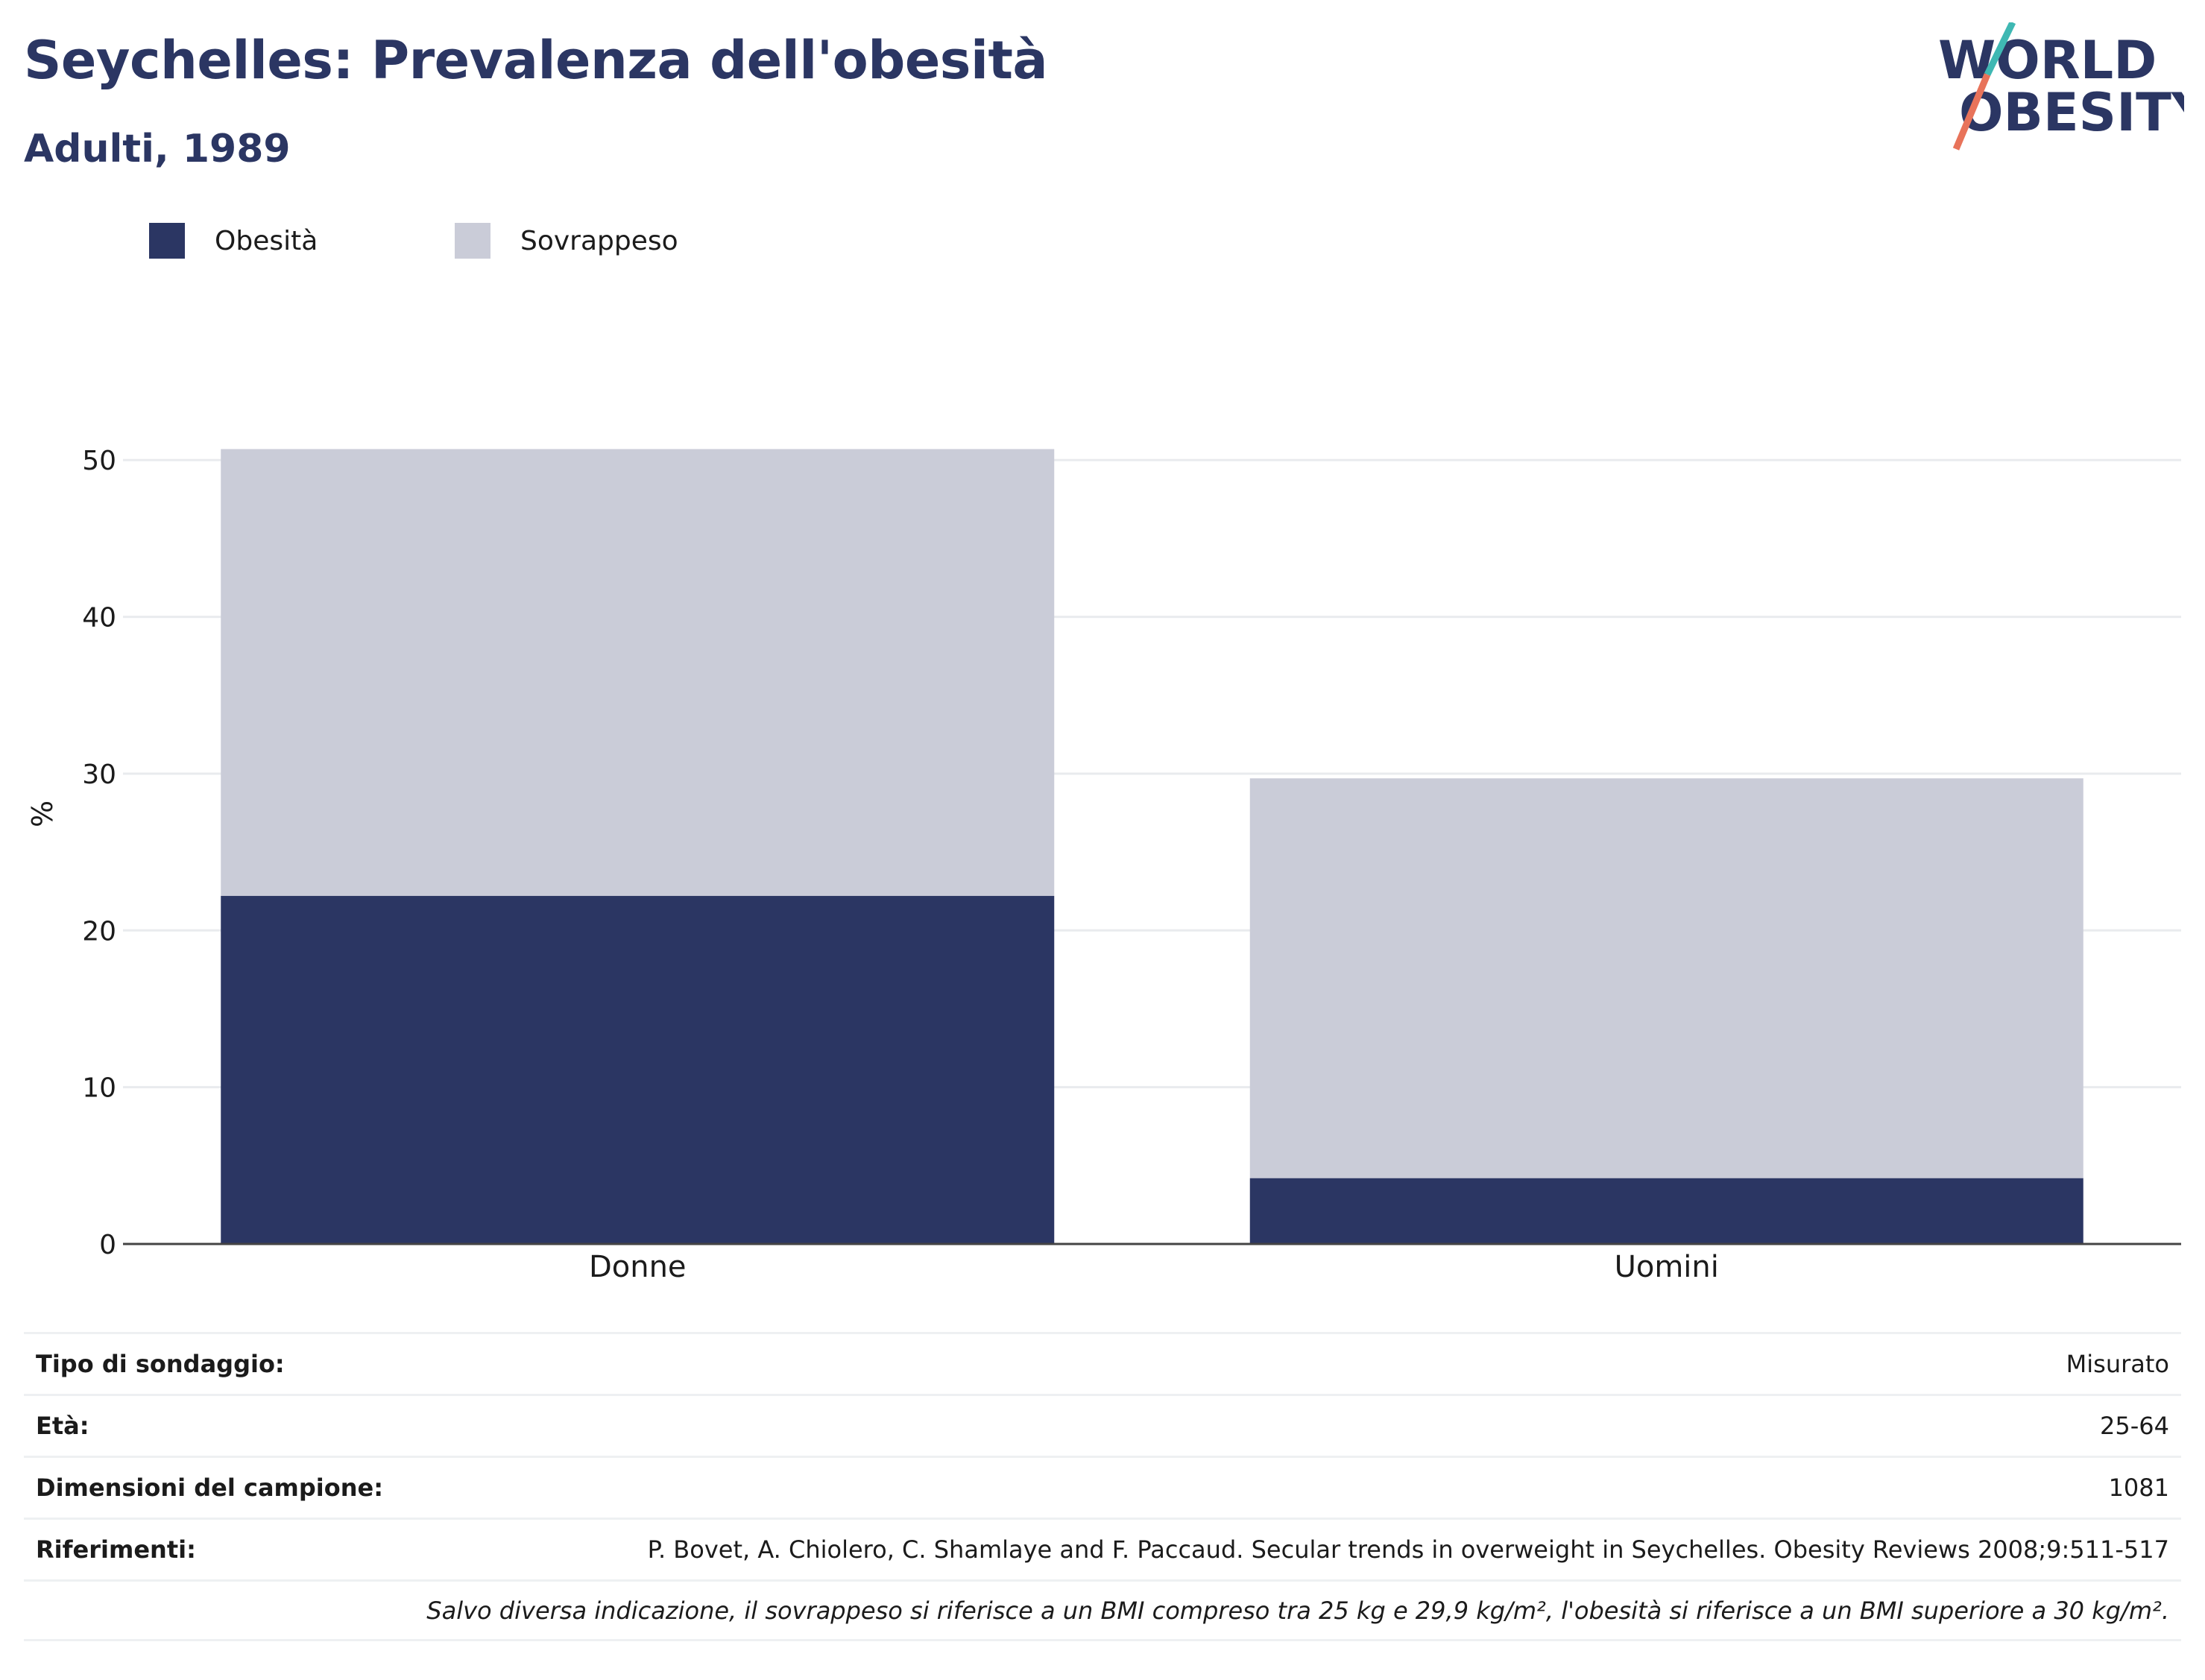 This screenshot has height=1680, width=2205. What do you see at coordinates (99, 1088) in the screenshot?
I see `y-tick-label: 10` at bounding box center [99, 1088].